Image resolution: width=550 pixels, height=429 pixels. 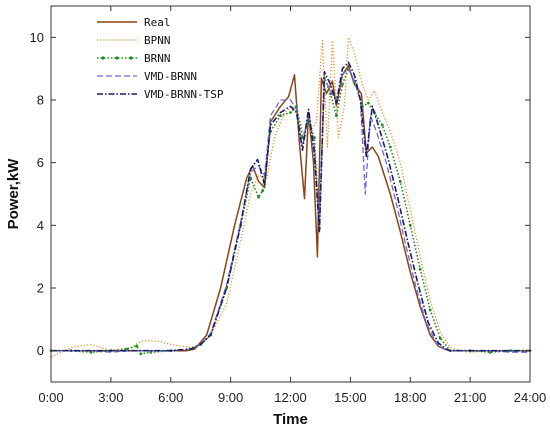 I want to click on legend-label: BRNN, so click(x=157, y=58).